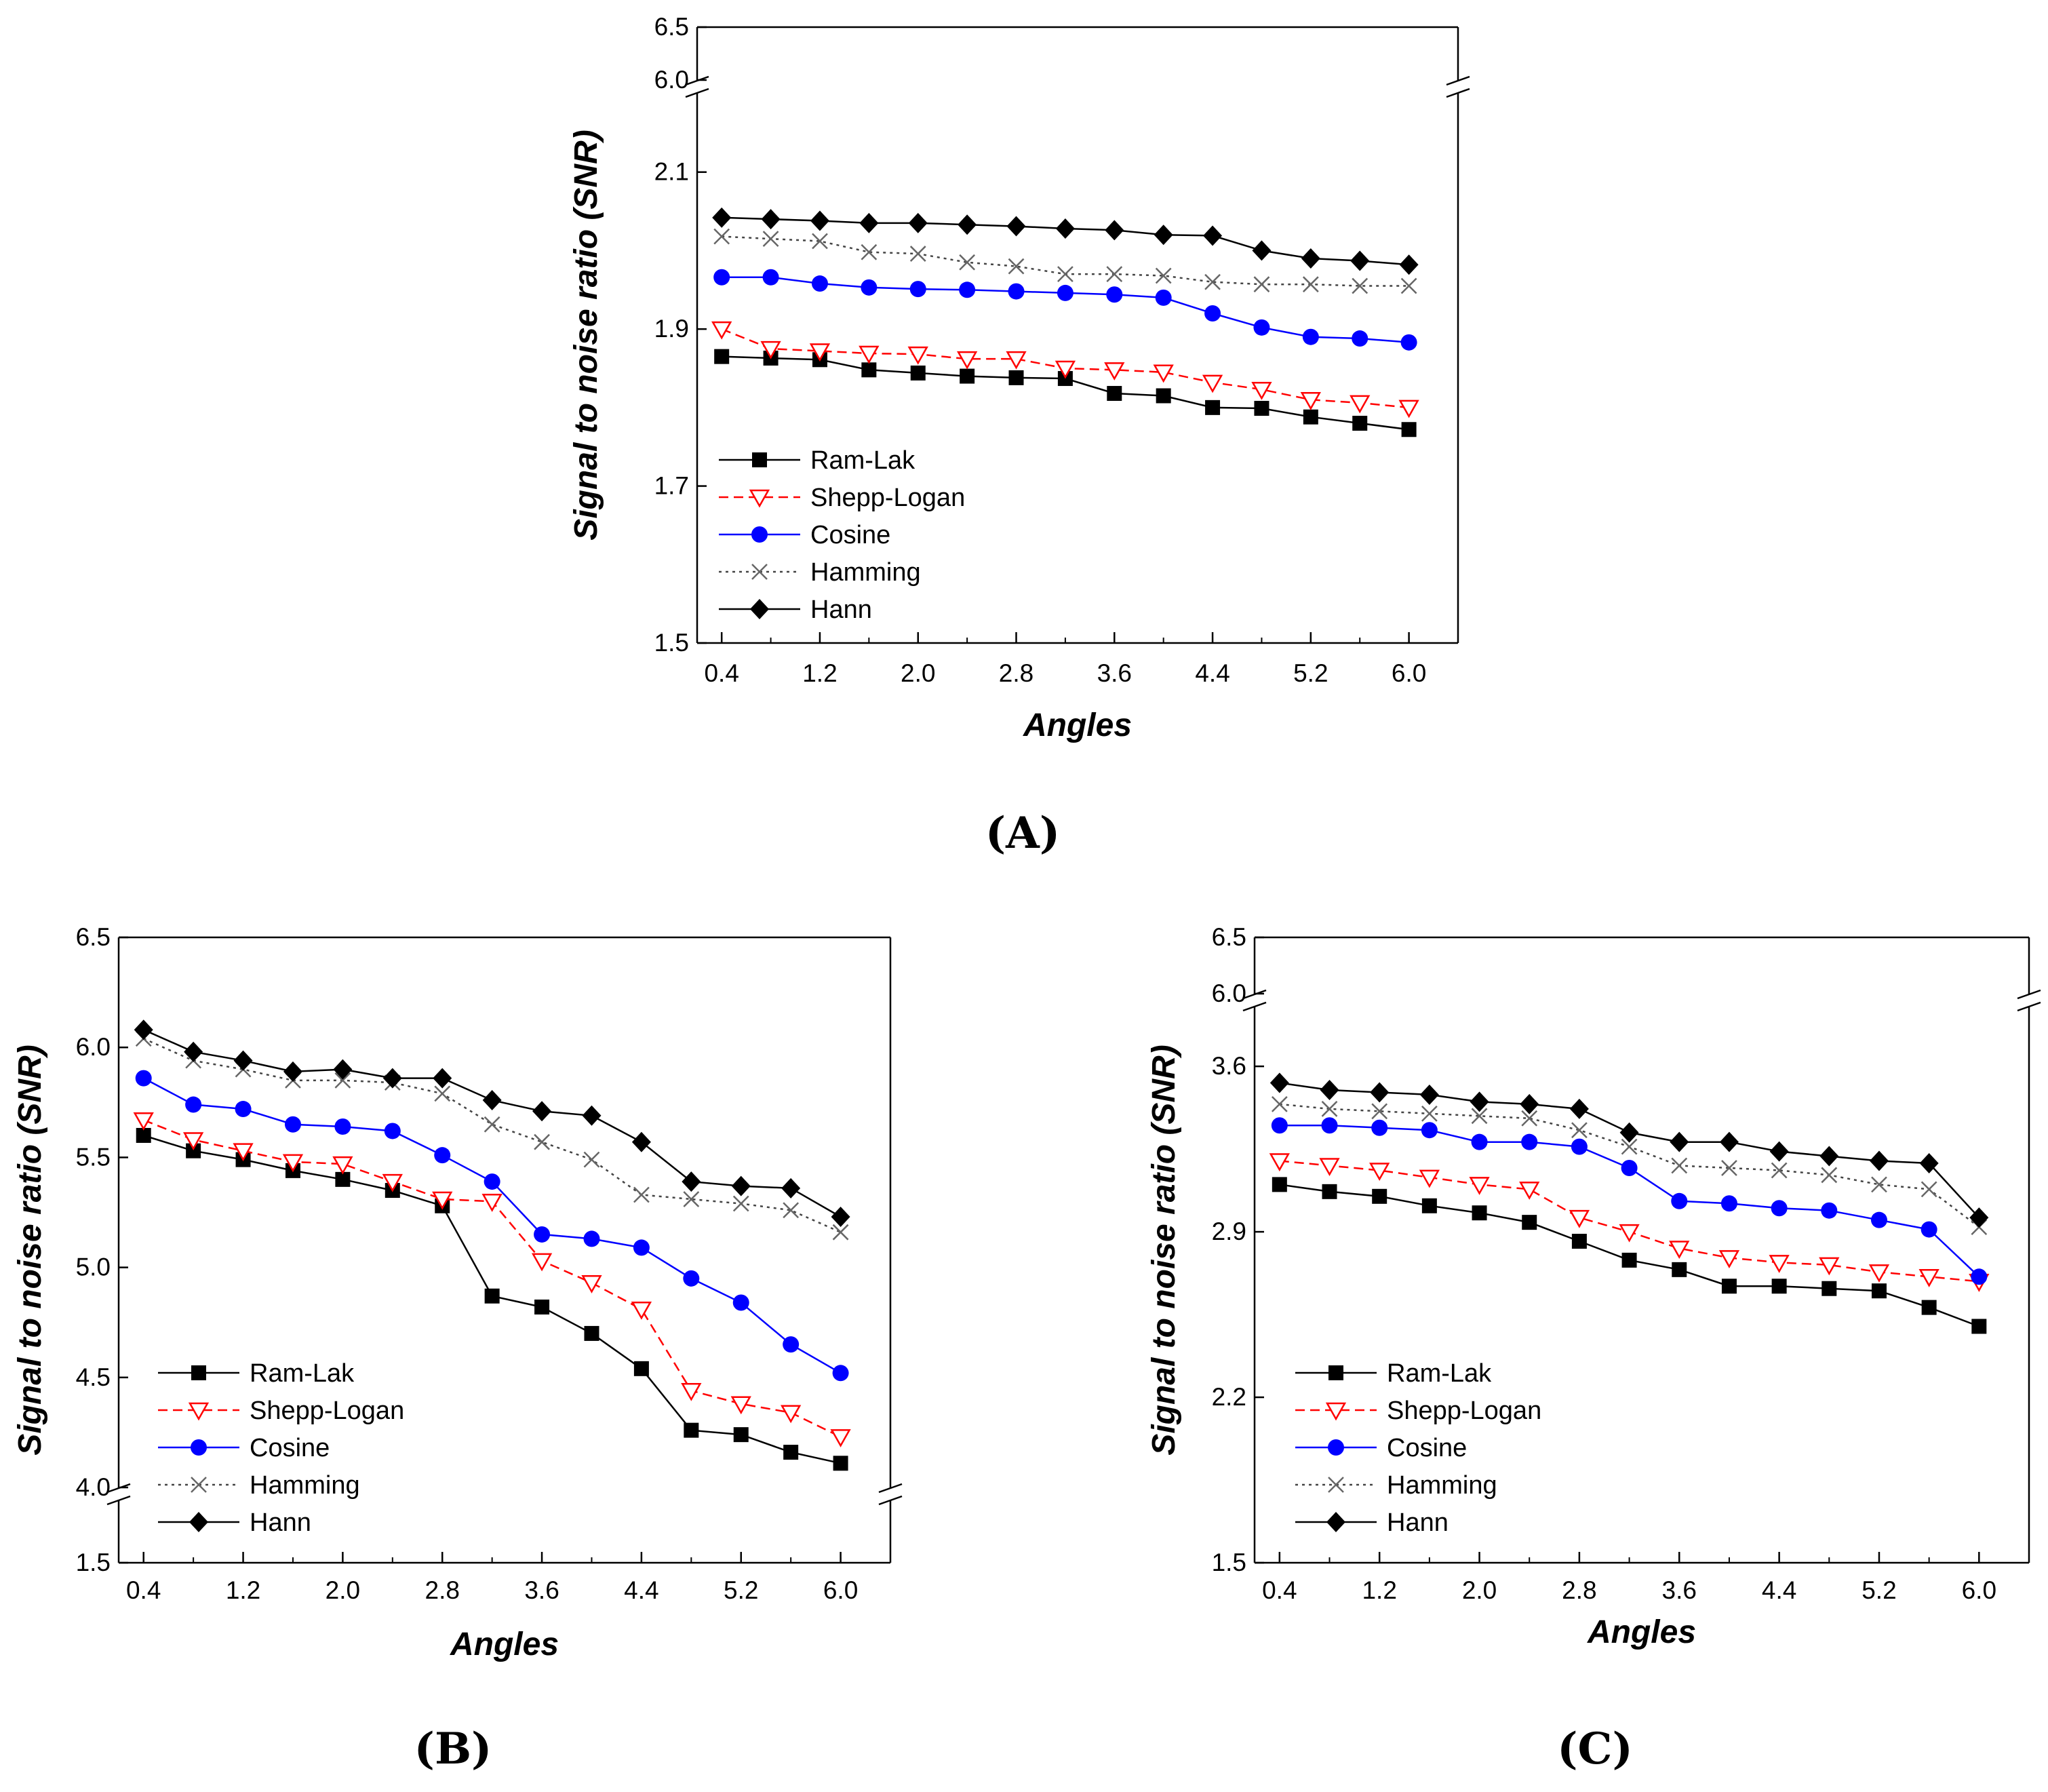  I want to click on x-tick-label: 5.2, so click(741, 1590).